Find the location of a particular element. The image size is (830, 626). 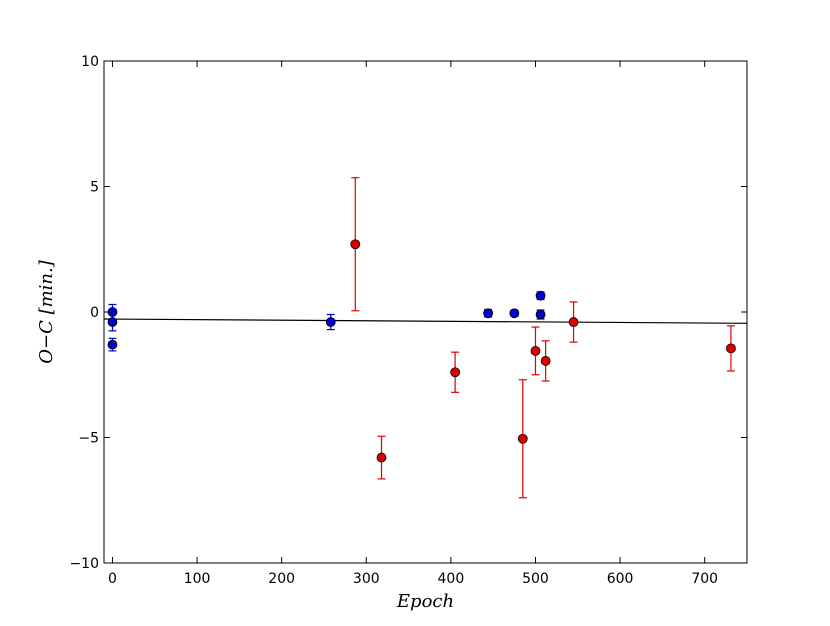

x-tick-label: 700 is located at coordinates (704, 579).